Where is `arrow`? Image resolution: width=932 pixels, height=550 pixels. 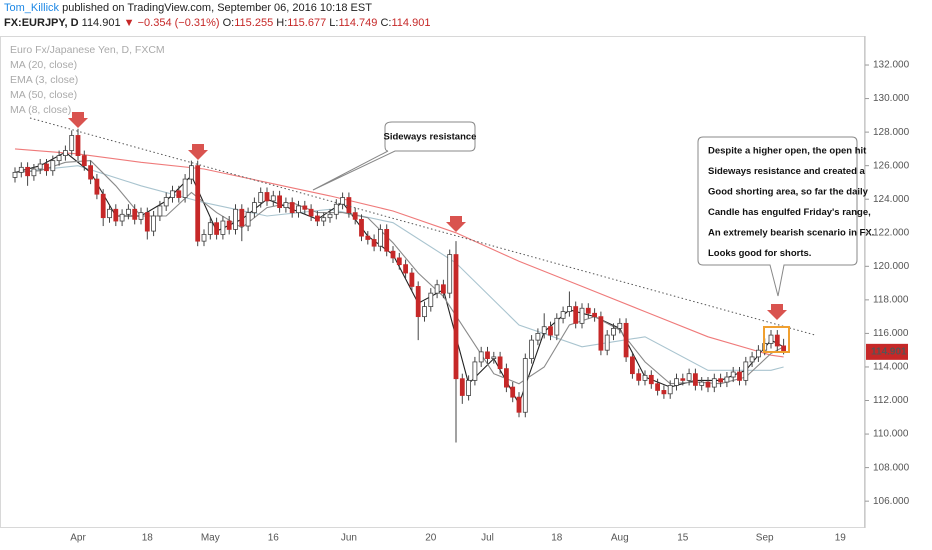
arrow is located at coordinates (777, 312).